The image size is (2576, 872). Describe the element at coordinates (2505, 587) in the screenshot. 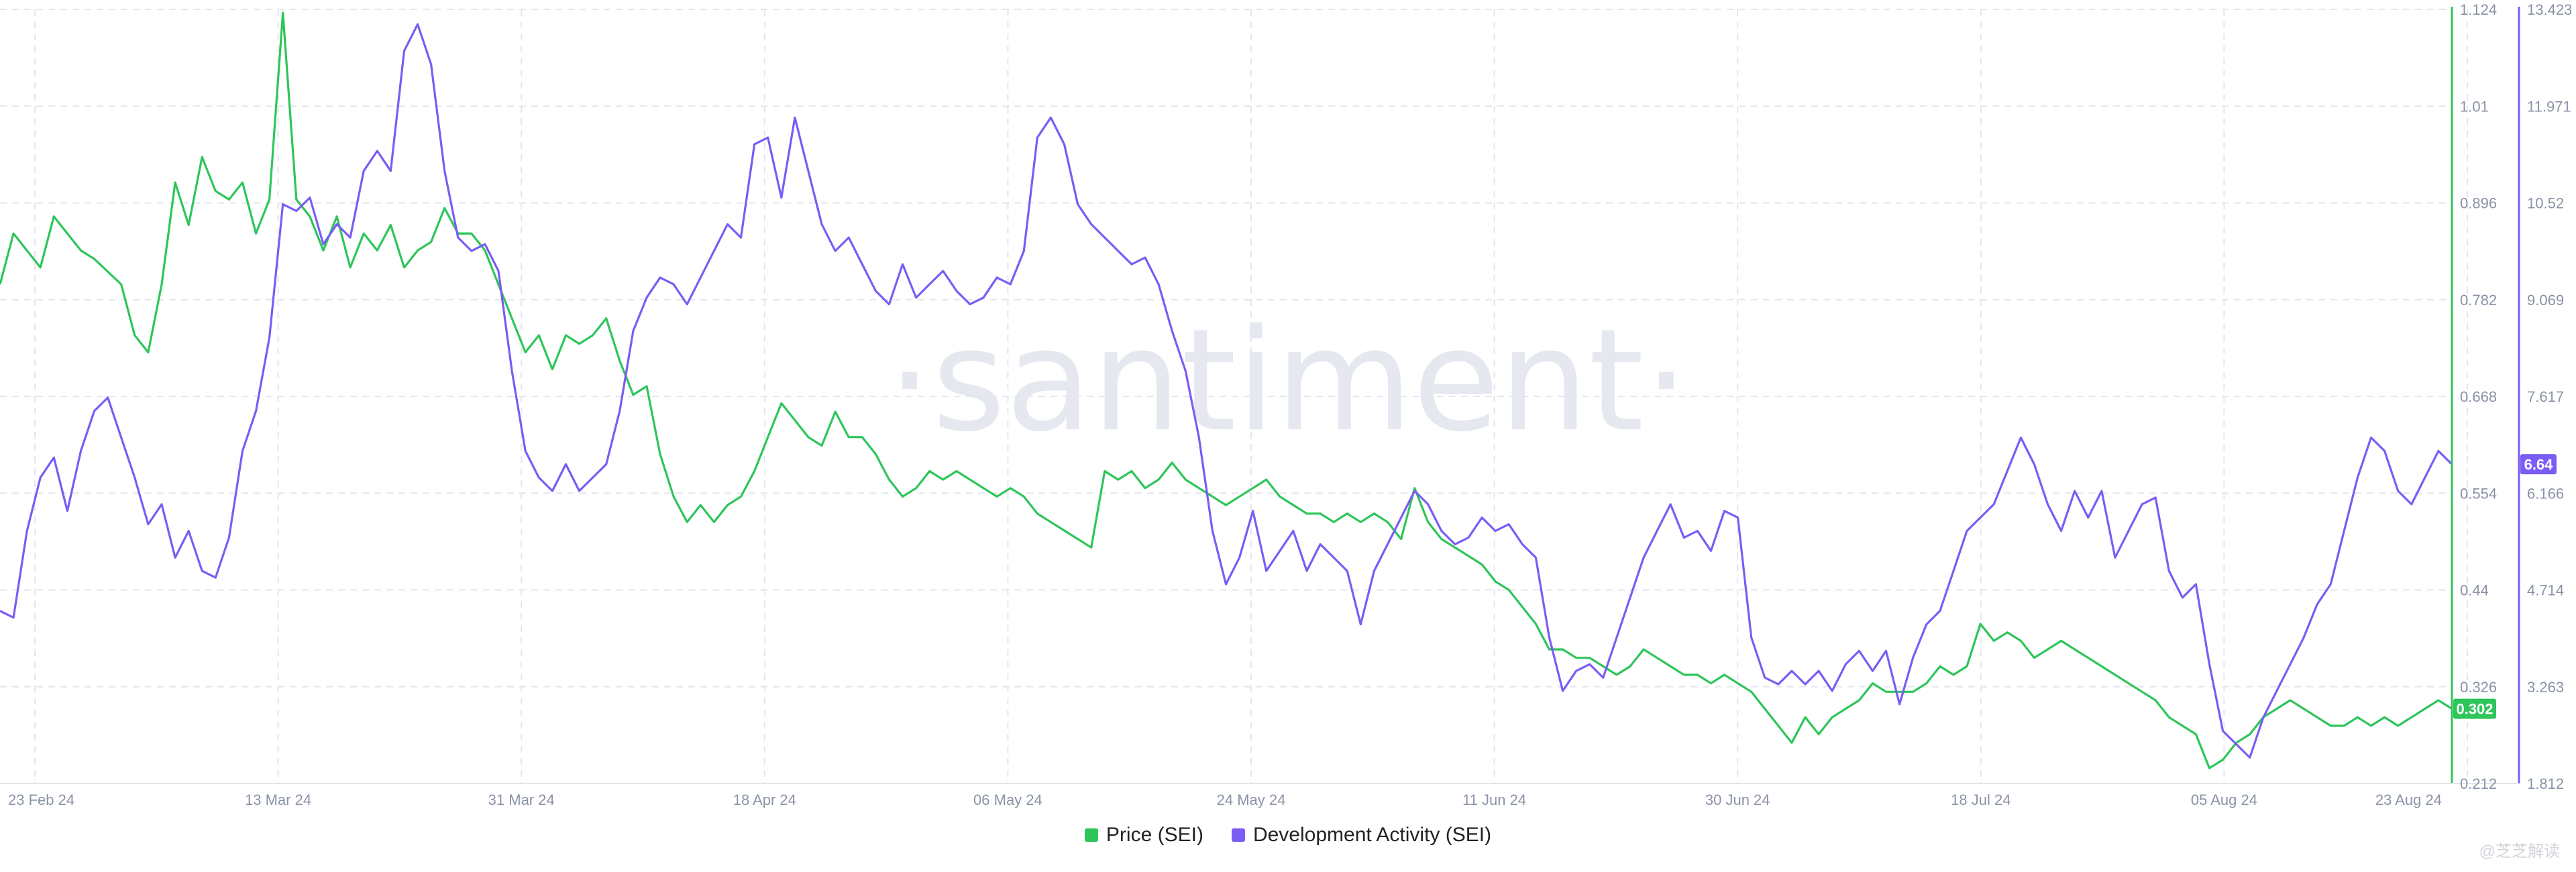

I see `value-badges: 0.302 6.64` at that location.